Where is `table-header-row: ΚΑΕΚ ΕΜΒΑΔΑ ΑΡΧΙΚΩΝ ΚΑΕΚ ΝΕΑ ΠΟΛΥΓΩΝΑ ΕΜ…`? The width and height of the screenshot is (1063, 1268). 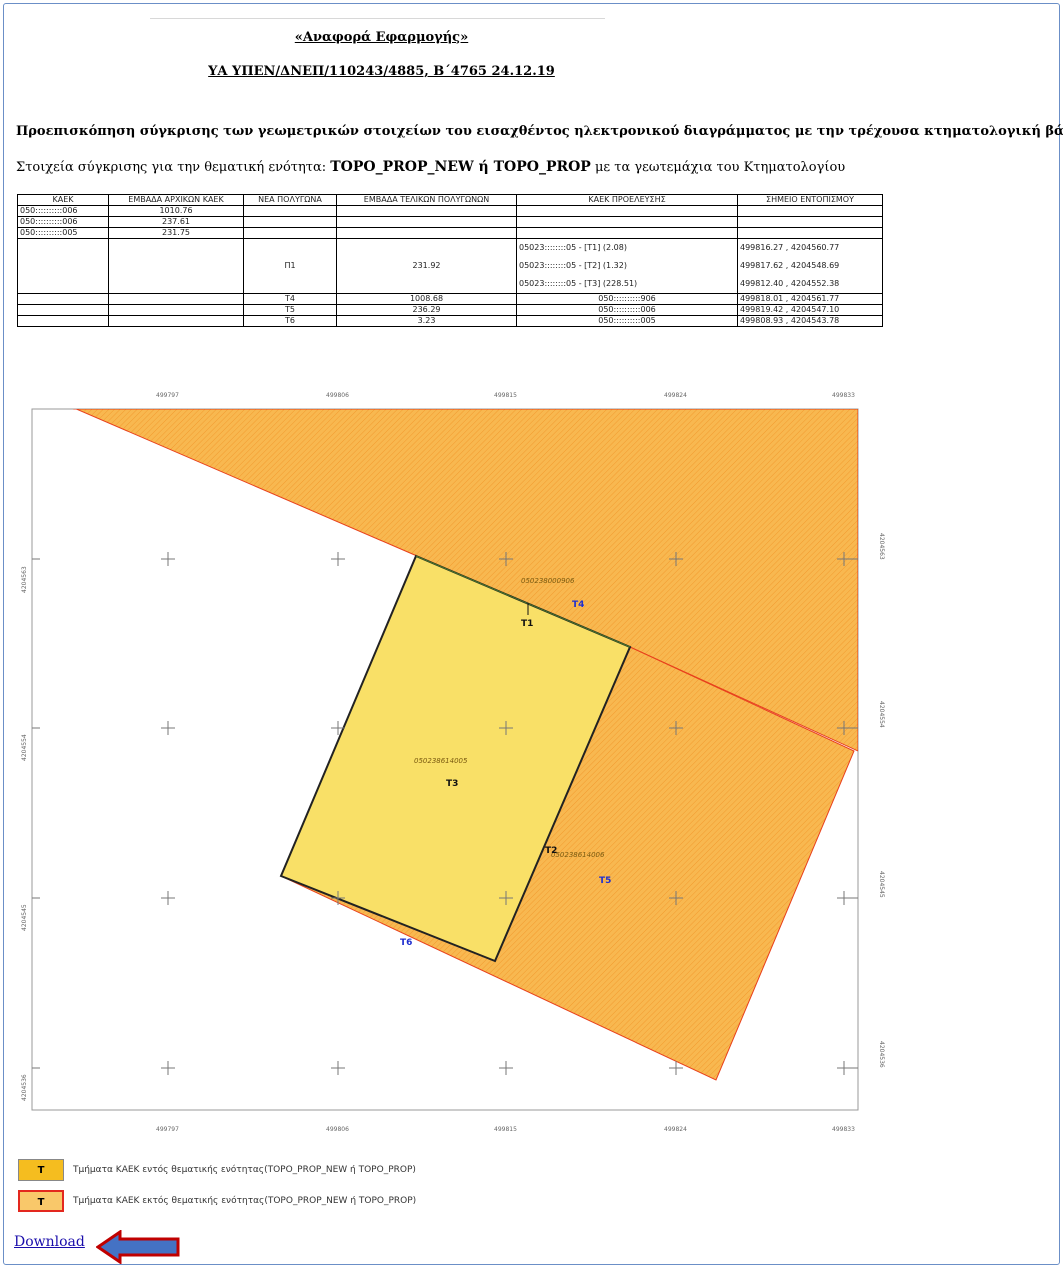 table-header-row: ΚΑΕΚ ΕΜΒΑΔΑ ΑΡΧΙΚΩΝ ΚΑΕΚ ΝΕΑ ΠΟΛΥΓΩΝΑ ΕΜ… is located at coordinates (450, 200).